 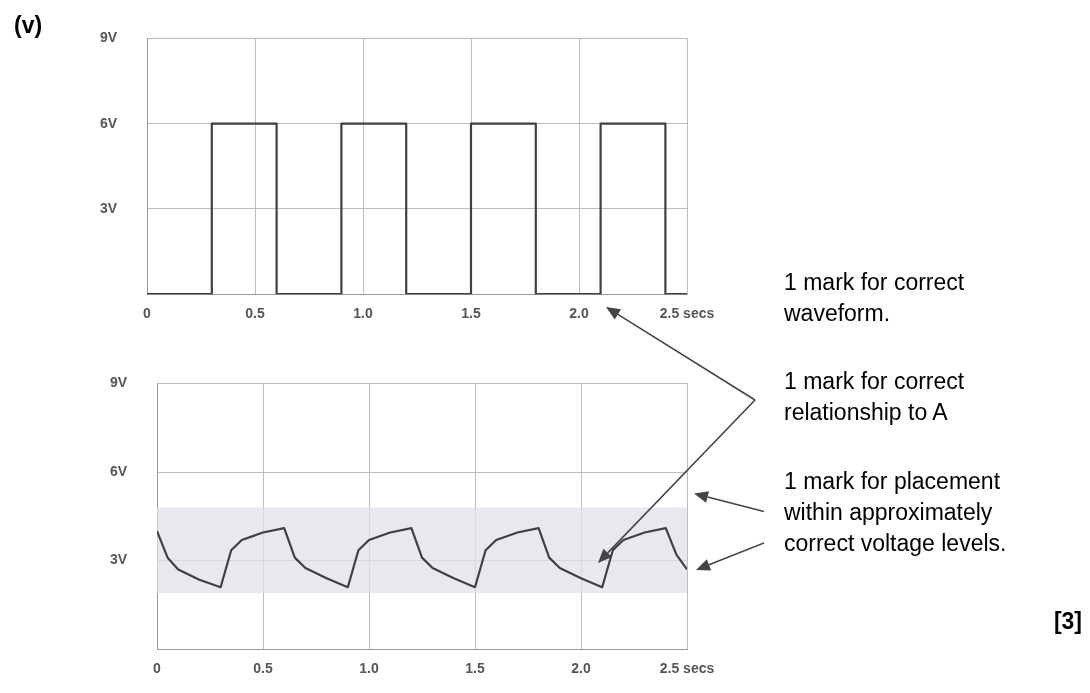 What do you see at coordinates (28, 25) in the screenshot?
I see `text: (v)` at bounding box center [28, 25].